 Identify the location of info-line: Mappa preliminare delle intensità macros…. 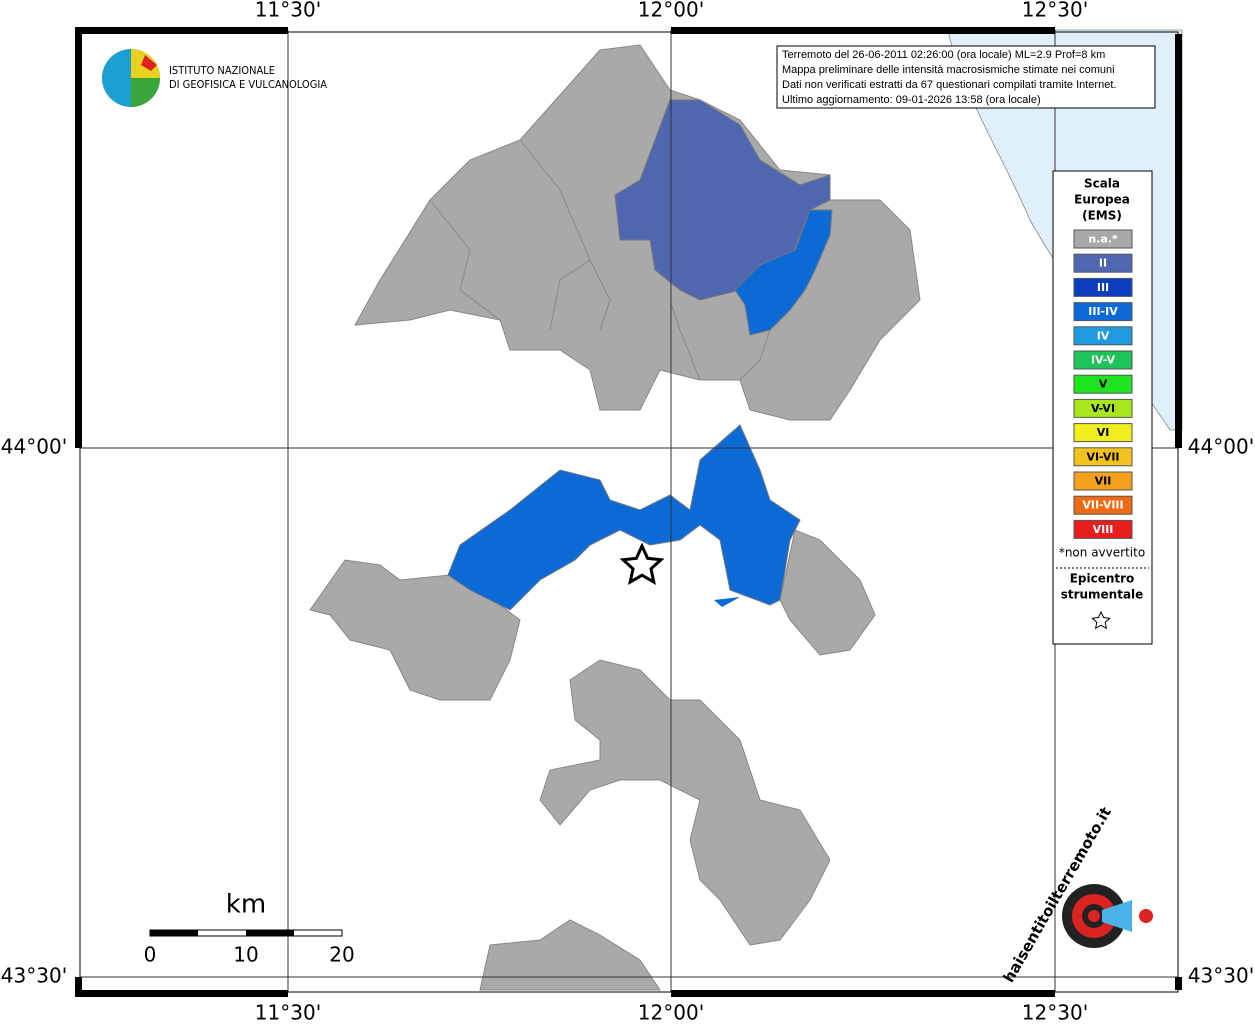
(948, 70).